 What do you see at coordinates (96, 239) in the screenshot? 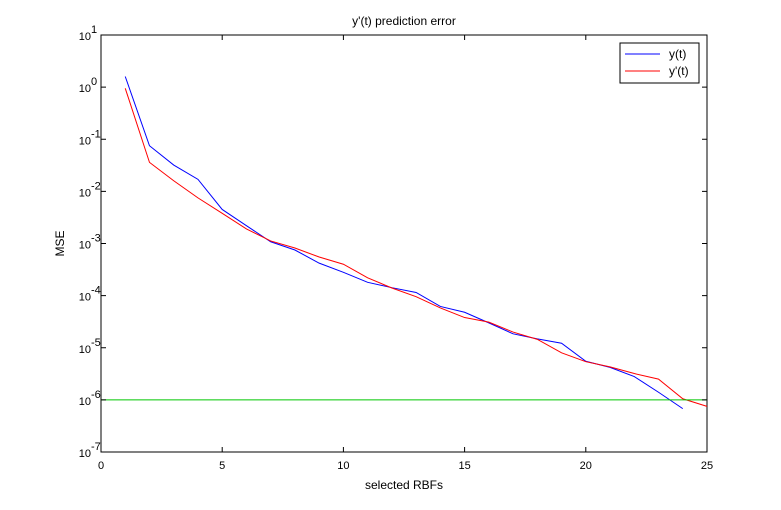
I see `y-tick-exponent: -3` at bounding box center [96, 239].